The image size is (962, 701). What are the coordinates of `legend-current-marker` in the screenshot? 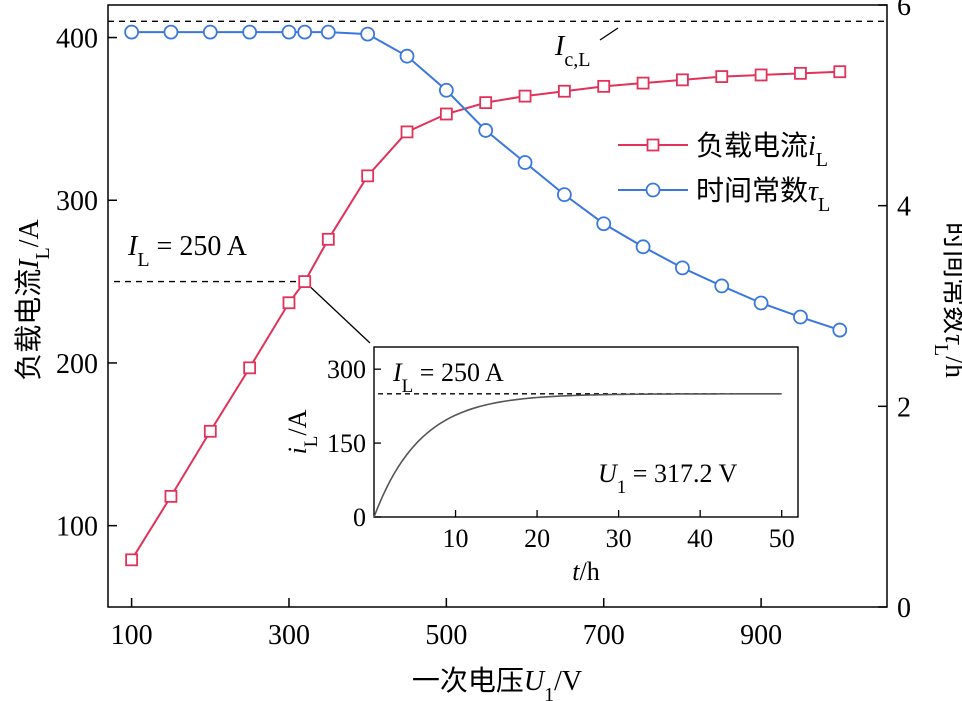 It's located at (653, 145).